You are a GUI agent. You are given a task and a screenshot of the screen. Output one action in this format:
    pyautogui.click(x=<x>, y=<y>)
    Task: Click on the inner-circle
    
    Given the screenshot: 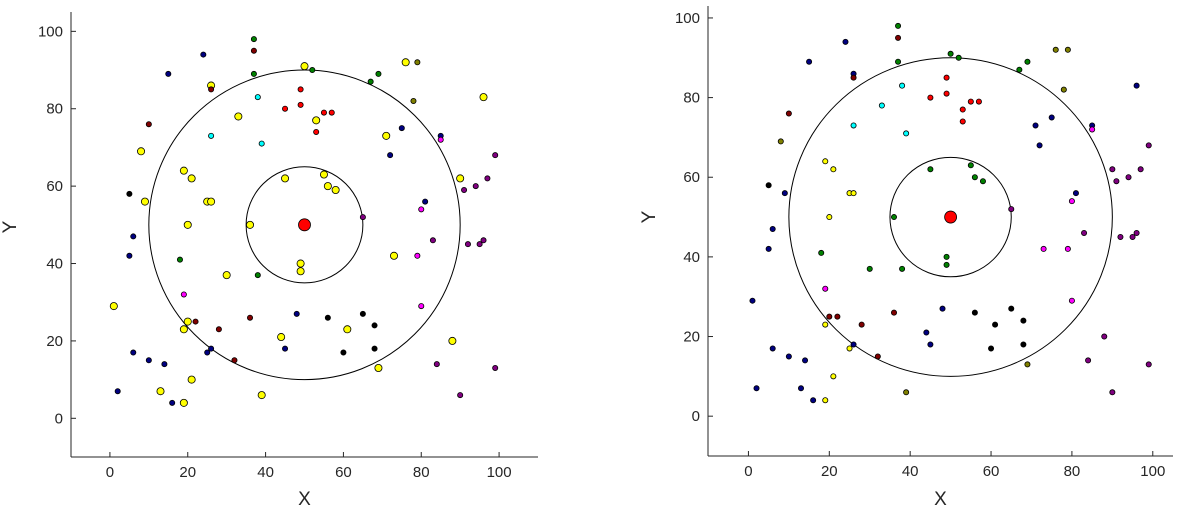 What is the action you would take?
    pyautogui.click(x=950, y=217)
    